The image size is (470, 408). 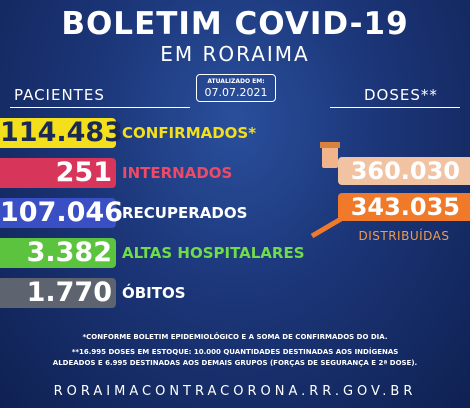 I want to click on patient-count: 107.046, so click(x=61, y=212).